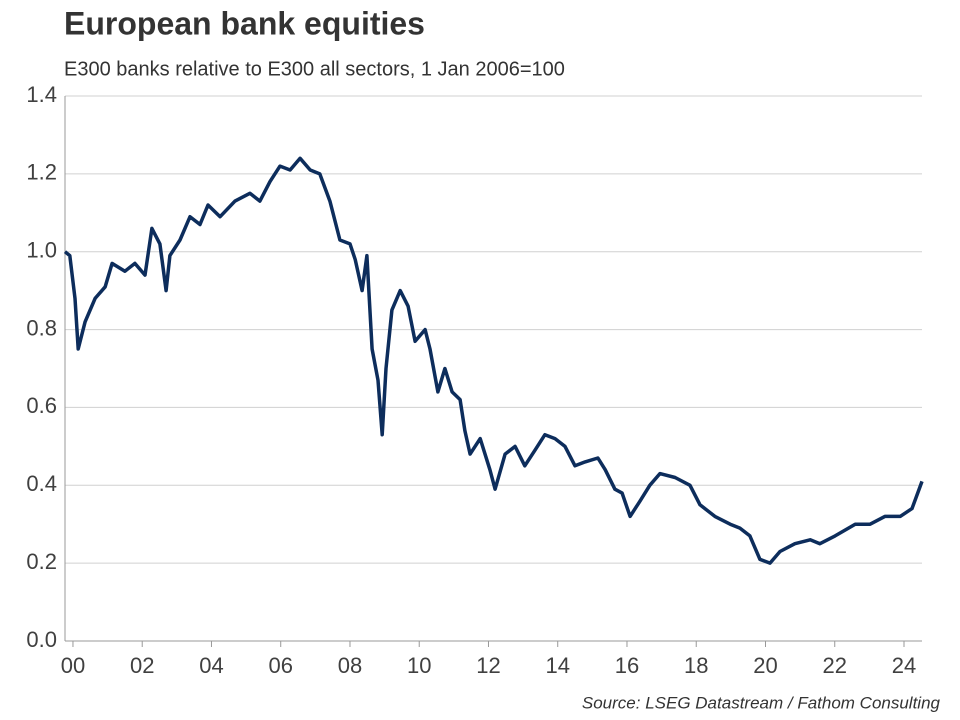  What do you see at coordinates (41, 405) in the screenshot?
I see `y-tick-label: 0.6` at bounding box center [41, 405].